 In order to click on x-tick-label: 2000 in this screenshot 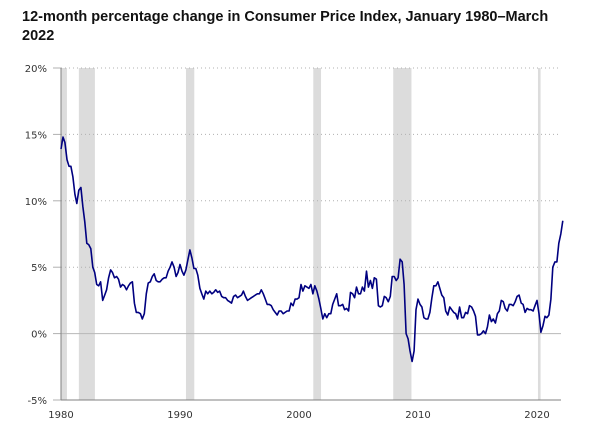, I will do `click(298, 415)`.